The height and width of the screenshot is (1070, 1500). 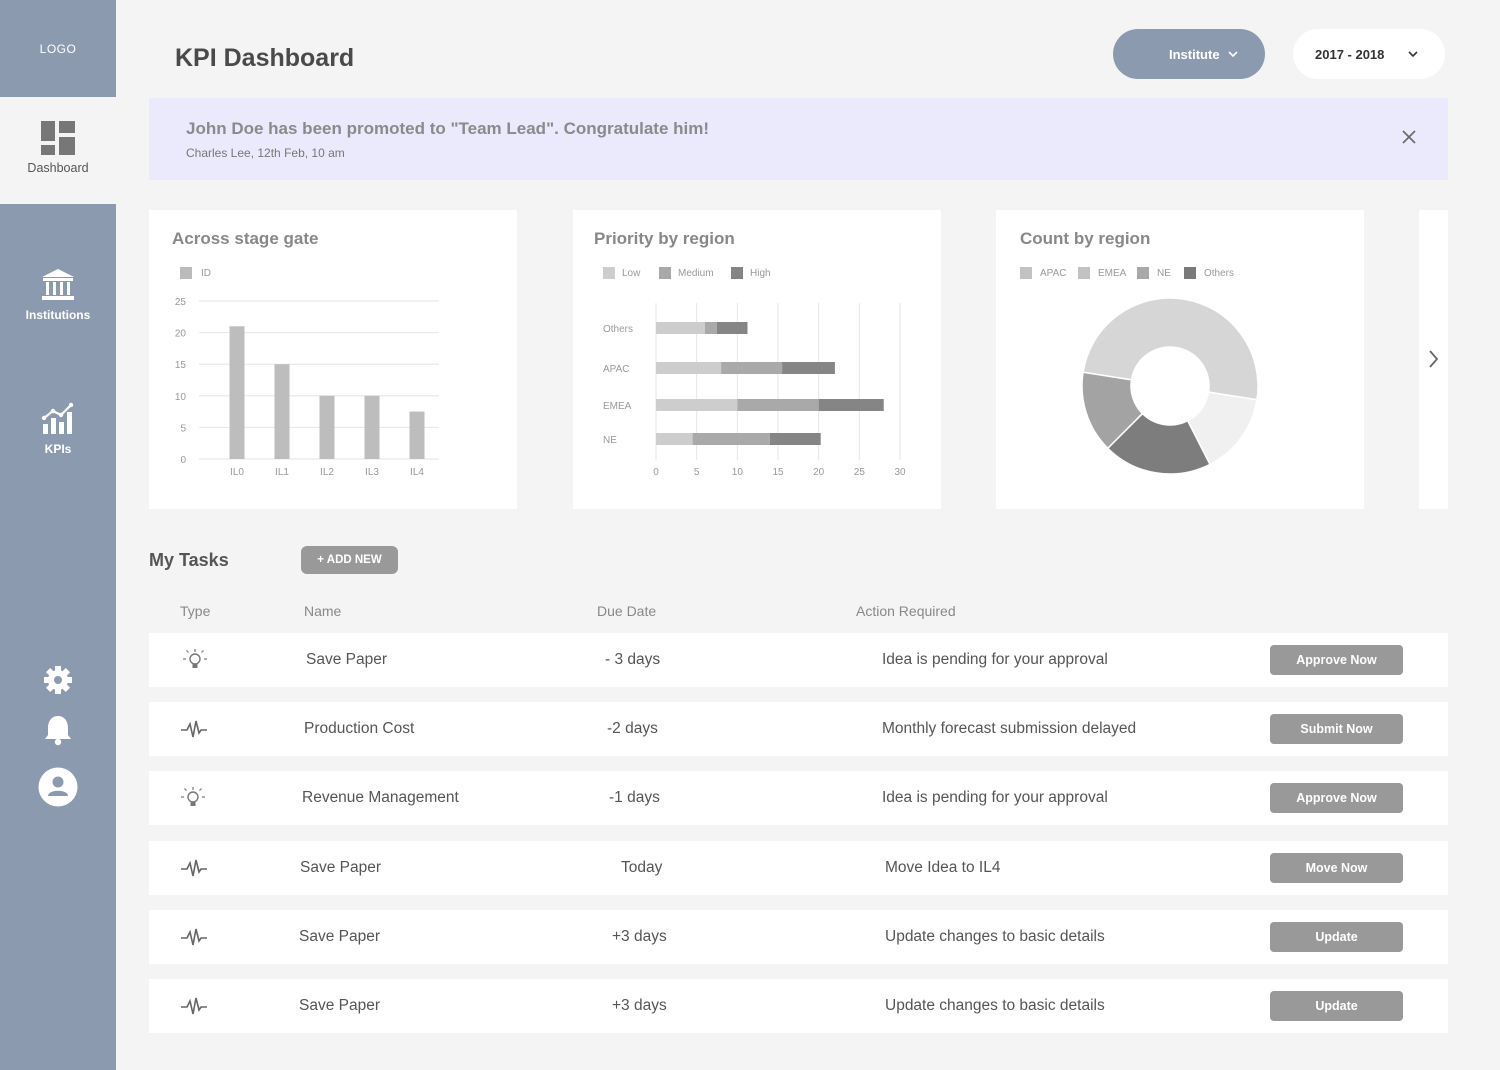 What do you see at coordinates (1085, 238) in the screenshot?
I see `chart-title: Count by region` at bounding box center [1085, 238].